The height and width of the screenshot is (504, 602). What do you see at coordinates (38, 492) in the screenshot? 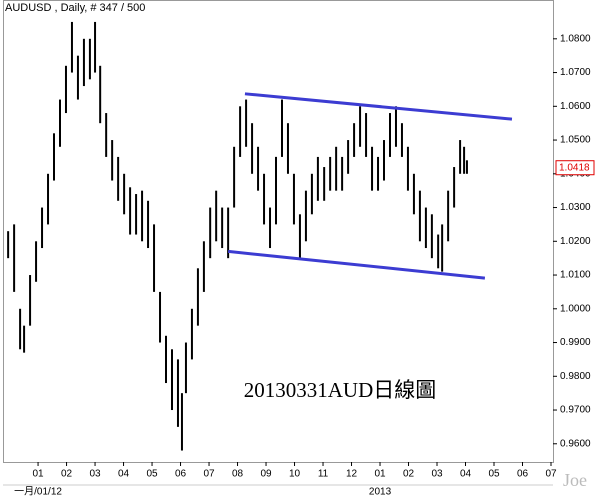
I see `x-period-label: 一月/01/12` at bounding box center [38, 492].